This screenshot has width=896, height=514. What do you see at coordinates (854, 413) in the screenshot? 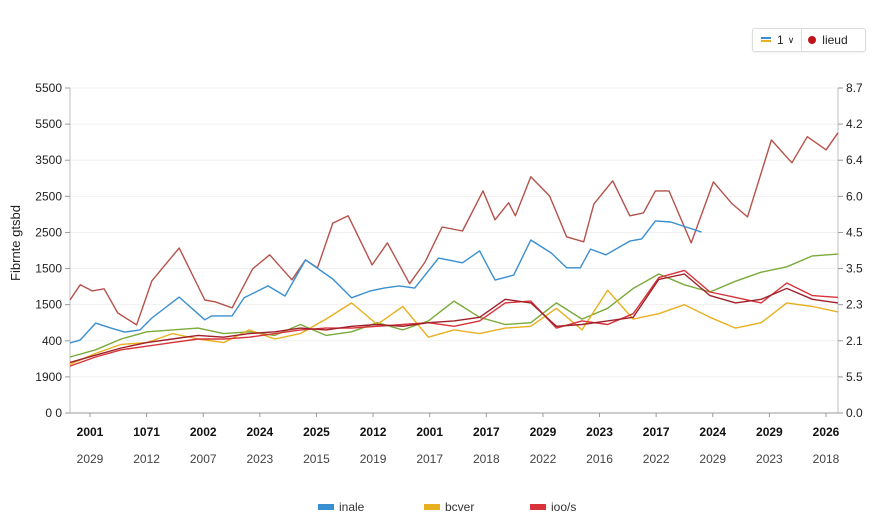
I see `y-tick-label-right: 0.0` at bounding box center [854, 413].